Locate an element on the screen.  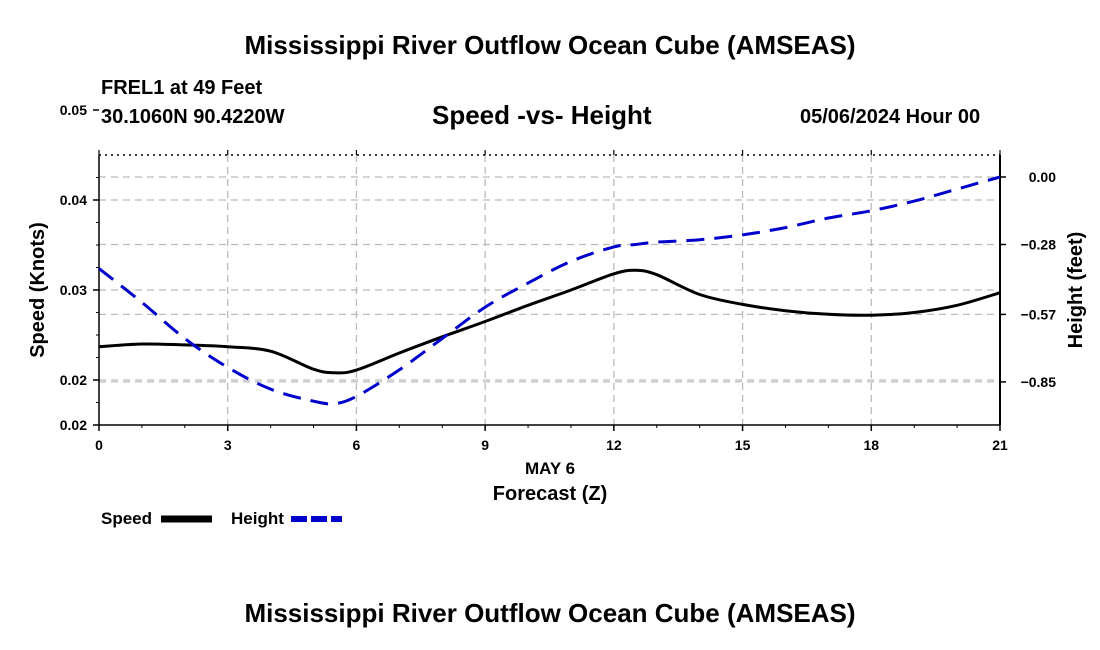
left-axis-tick-label: 0.03 is located at coordinates (73, 290).